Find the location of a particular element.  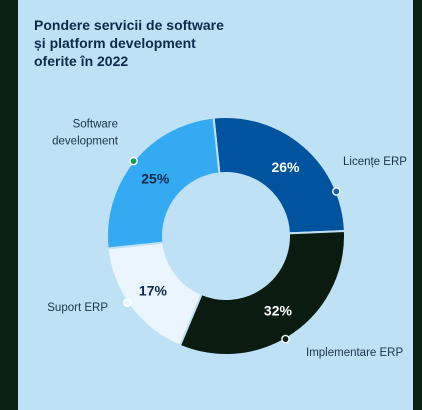

chart-title-line: Pondere servicii de software is located at coordinates (129, 25).